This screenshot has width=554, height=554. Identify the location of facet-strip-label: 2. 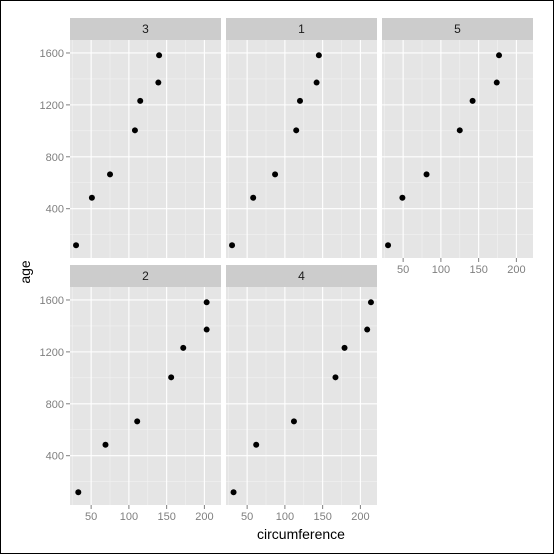
(145, 276).